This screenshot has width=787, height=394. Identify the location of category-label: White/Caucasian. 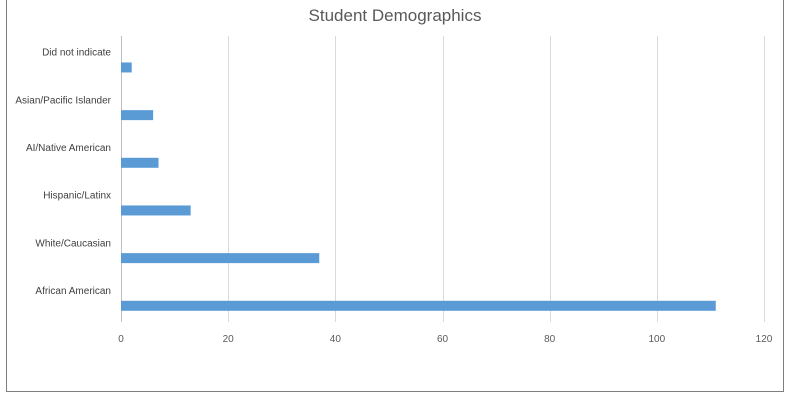
(73, 243).